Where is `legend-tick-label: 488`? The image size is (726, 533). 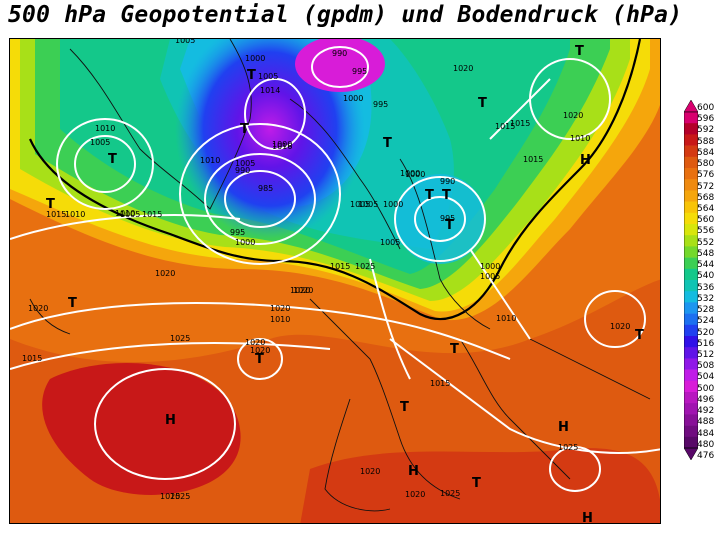
legend-tick-label: 488 is located at coordinates (706, 422).